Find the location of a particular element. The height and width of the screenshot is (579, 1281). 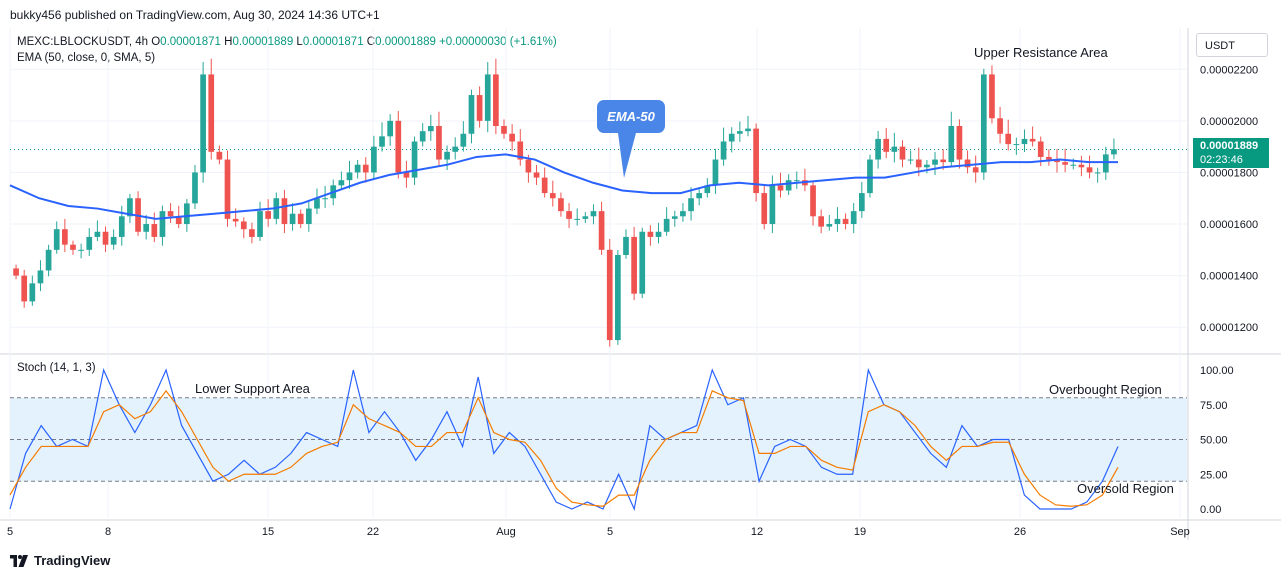

upper-resistance-label: Upper Resistance Area is located at coordinates (1041, 52).